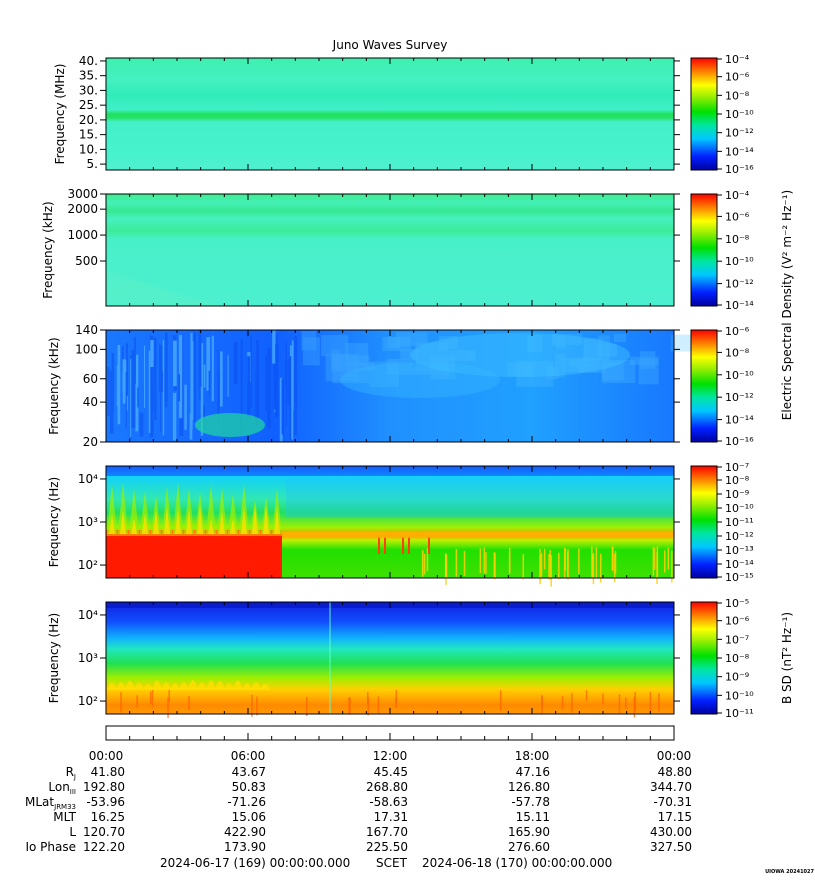 This screenshot has height=880, width=815. I want to click on spectrogram-hz-magnetic, so click(390, 658).